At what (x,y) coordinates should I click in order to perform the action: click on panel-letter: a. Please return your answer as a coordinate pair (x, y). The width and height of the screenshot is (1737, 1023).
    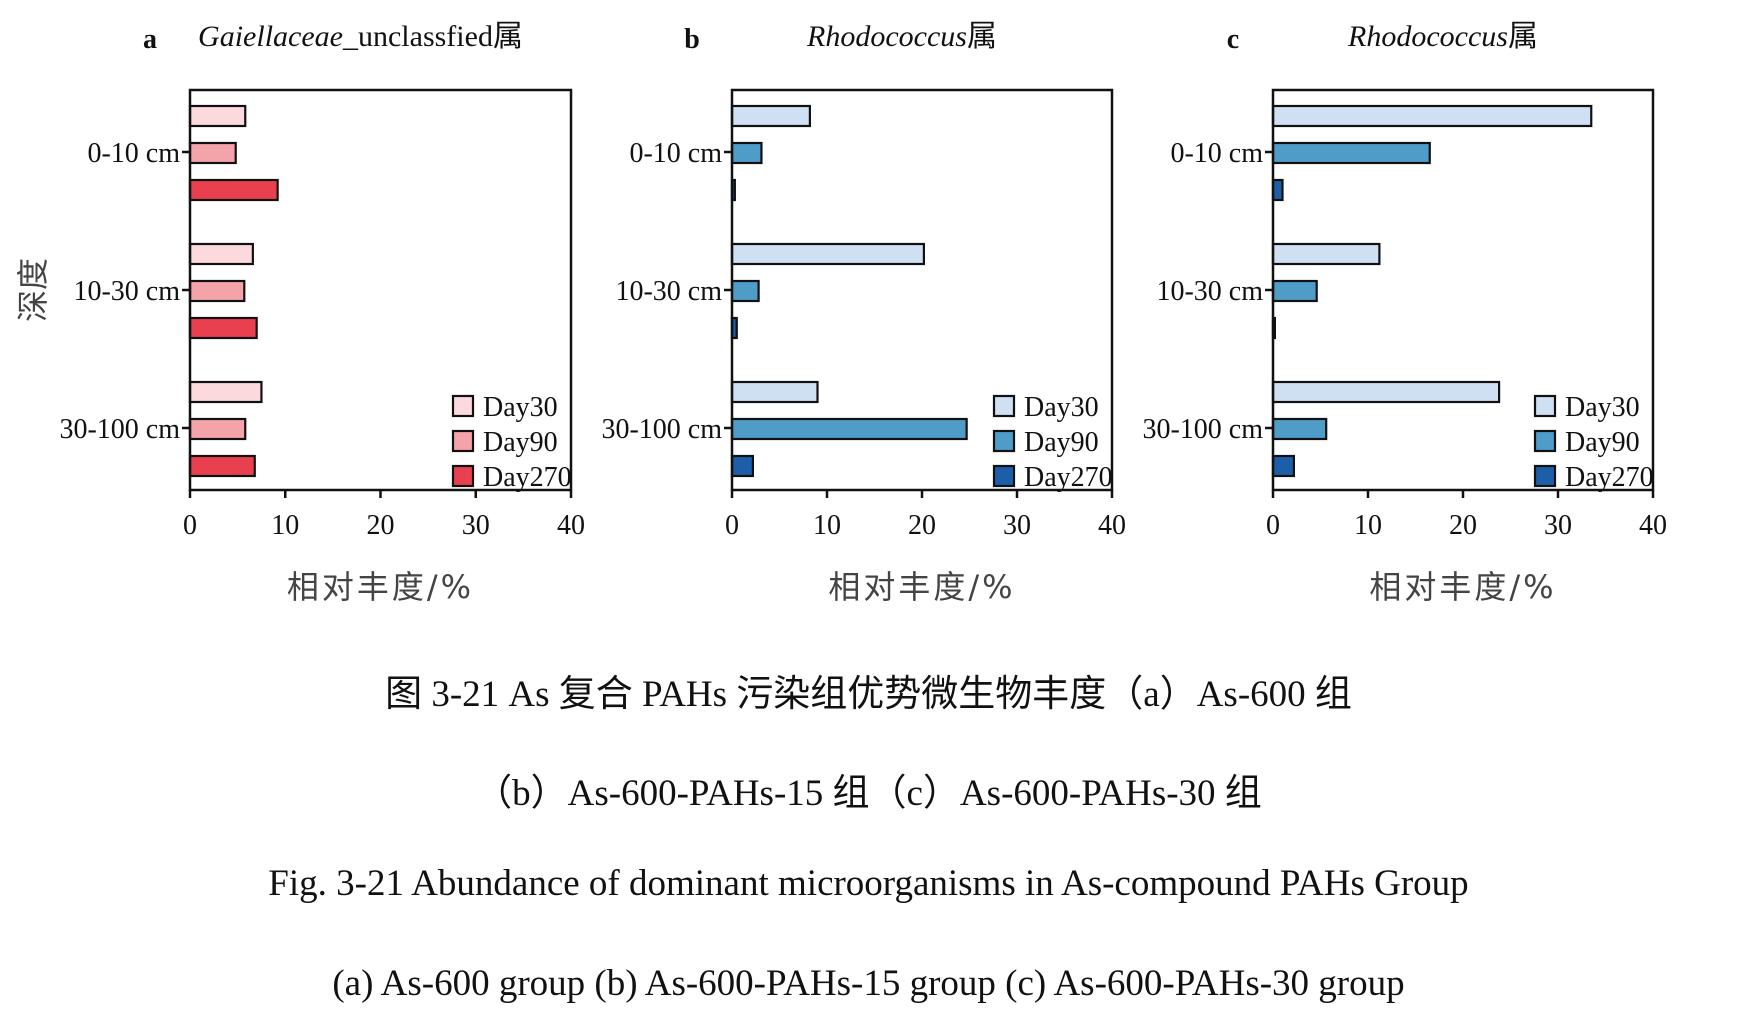
    Looking at the image, I should click on (150, 39).